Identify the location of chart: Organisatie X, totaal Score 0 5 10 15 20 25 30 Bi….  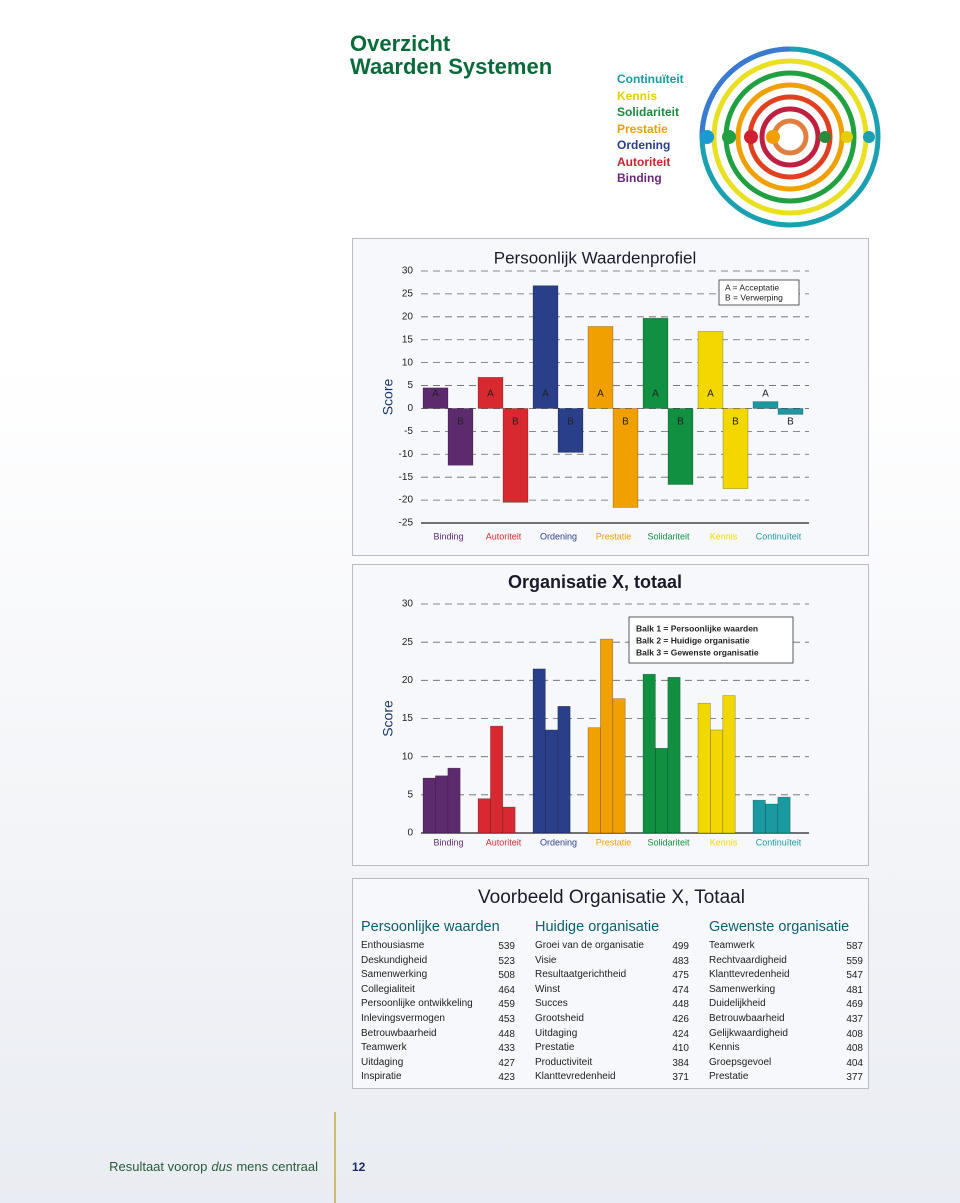
(610, 715).